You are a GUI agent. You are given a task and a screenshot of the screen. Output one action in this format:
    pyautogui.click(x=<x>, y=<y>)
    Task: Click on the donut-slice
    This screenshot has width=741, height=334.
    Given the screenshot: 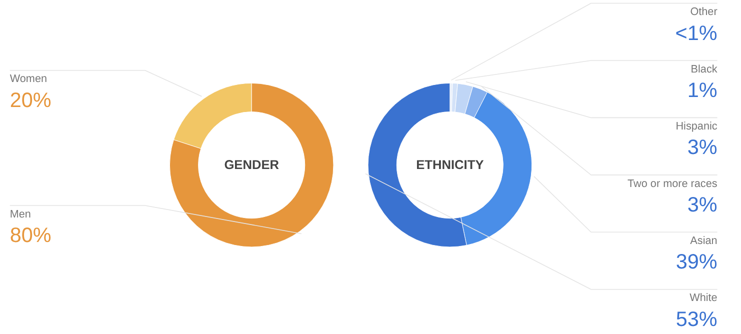 What is the action you would take?
    pyautogui.click(x=252, y=165)
    